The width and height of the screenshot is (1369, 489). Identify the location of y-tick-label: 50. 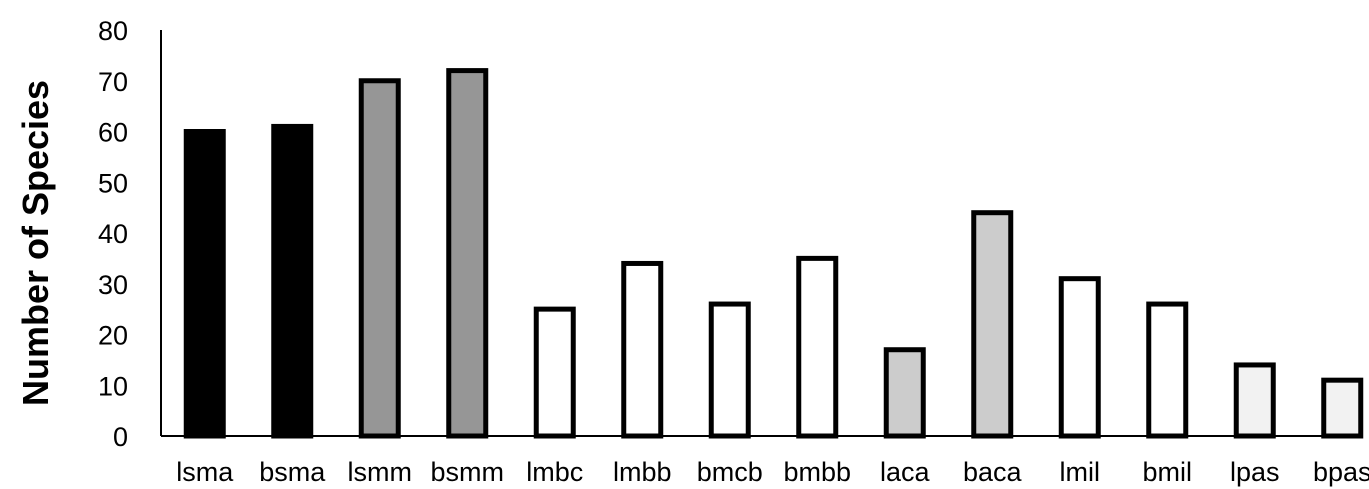
(113, 183).